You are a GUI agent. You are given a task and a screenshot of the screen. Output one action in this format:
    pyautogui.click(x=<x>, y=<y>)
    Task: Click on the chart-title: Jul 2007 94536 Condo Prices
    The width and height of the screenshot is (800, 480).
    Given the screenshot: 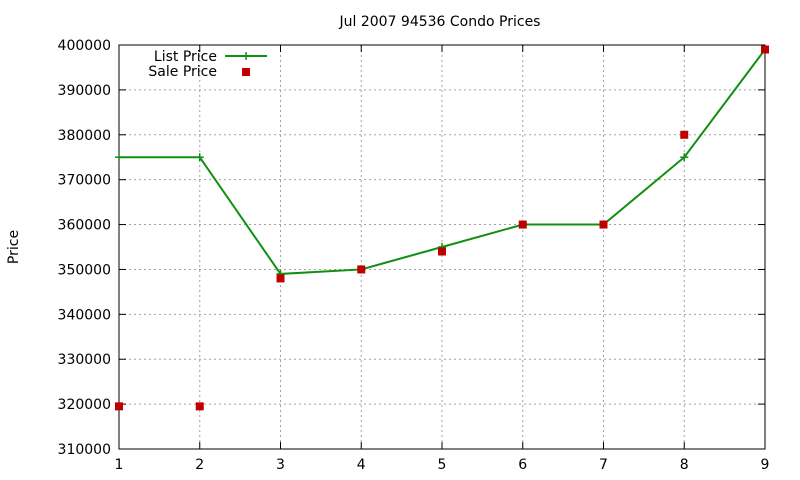 What is the action you would take?
    pyautogui.click(x=440, y=22)
    